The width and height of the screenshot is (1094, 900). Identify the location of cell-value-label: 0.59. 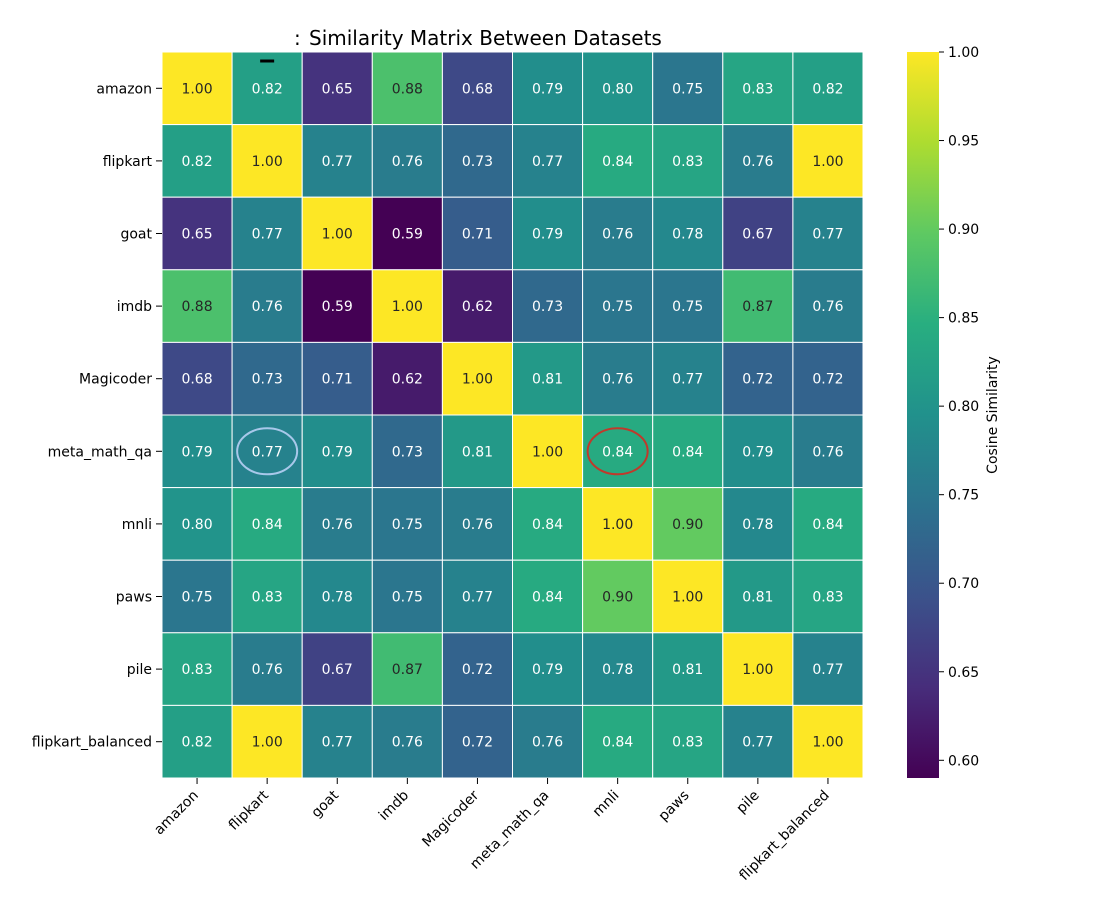
(407, 235).